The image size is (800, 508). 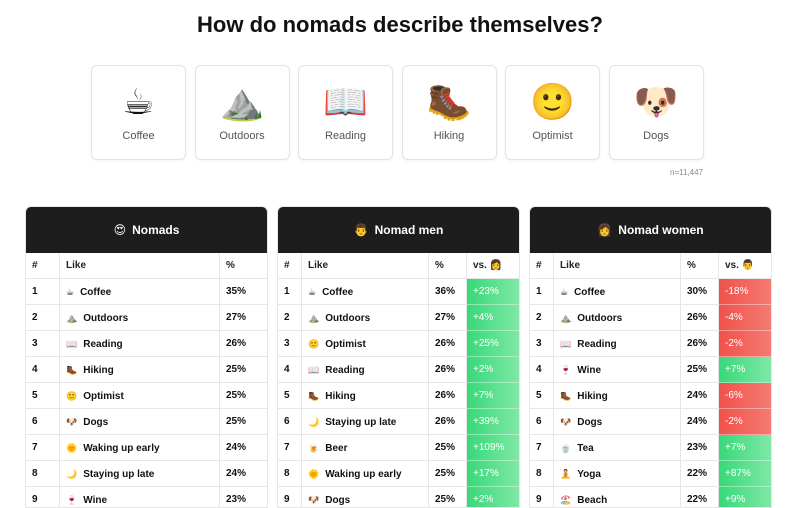 I want to click on card-icon: 🙂, so click(x=552, y=101).